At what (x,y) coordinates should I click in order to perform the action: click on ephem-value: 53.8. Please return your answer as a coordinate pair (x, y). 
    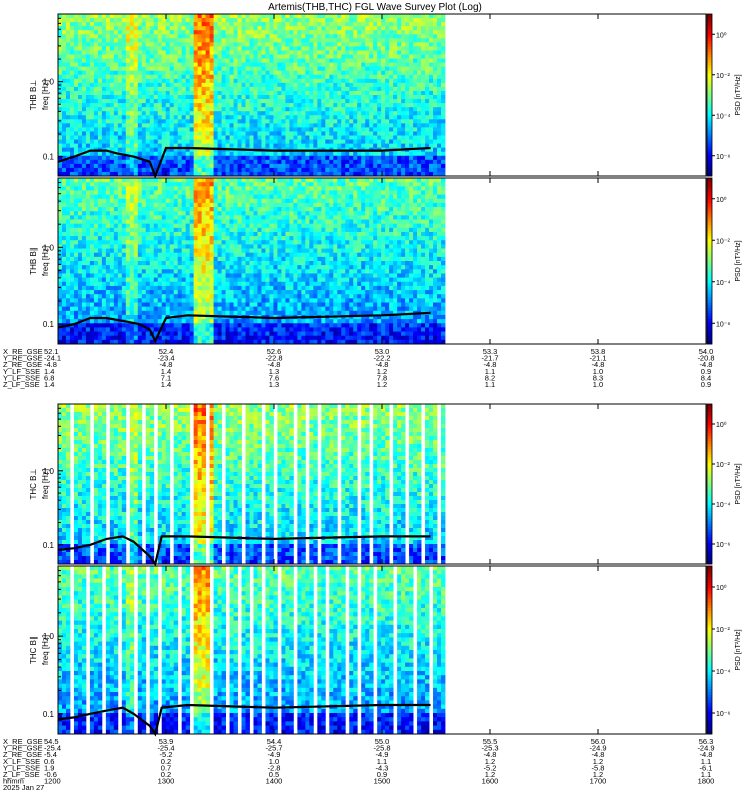
    Looking at the image, I should click on (598, 351).